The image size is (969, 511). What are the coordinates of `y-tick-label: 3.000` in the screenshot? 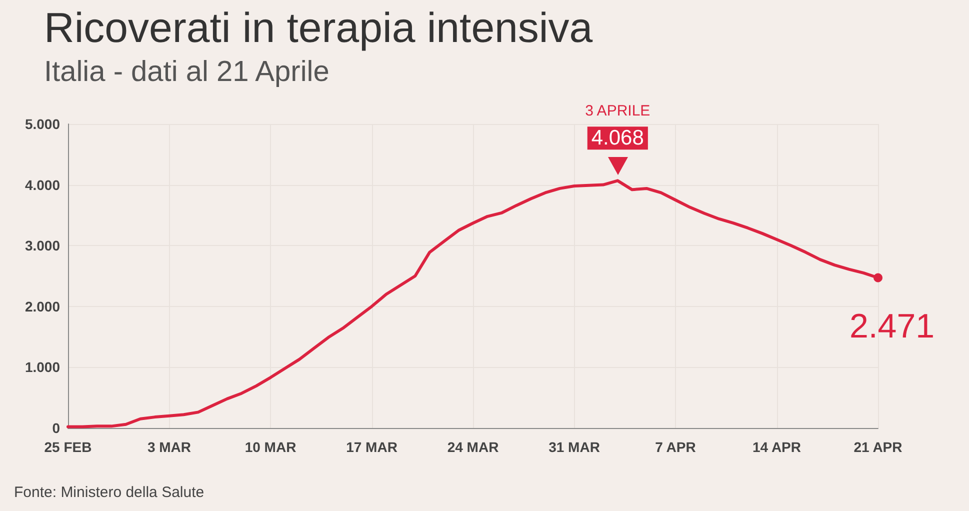 It's located at (42, 246).